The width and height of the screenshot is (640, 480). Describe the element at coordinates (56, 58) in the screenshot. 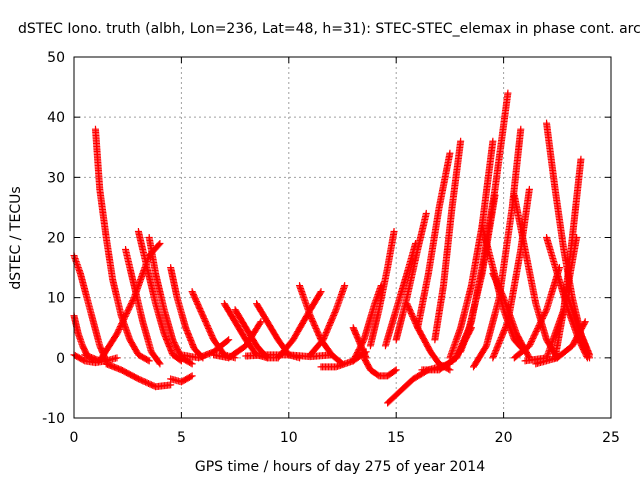

I see `y-tick-label: 50` at that location.